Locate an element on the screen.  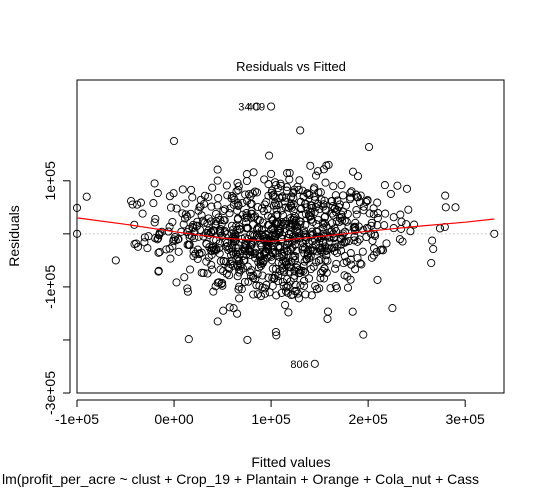
x-tick-label: -1e+05 is located at coordinates (77, 419).